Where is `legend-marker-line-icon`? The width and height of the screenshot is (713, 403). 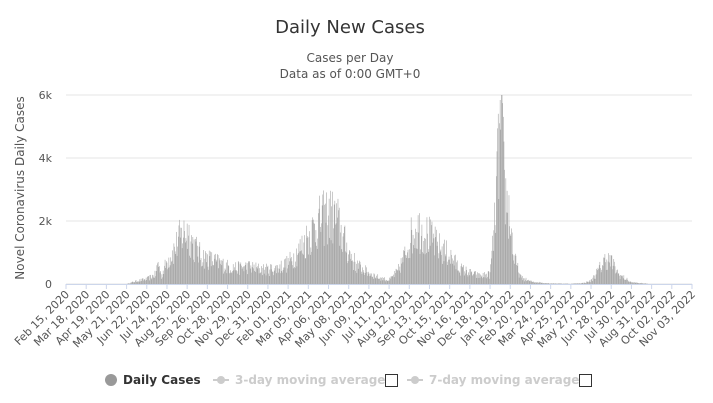 legend-marker-line-icon is located at coordinates (415, 380).